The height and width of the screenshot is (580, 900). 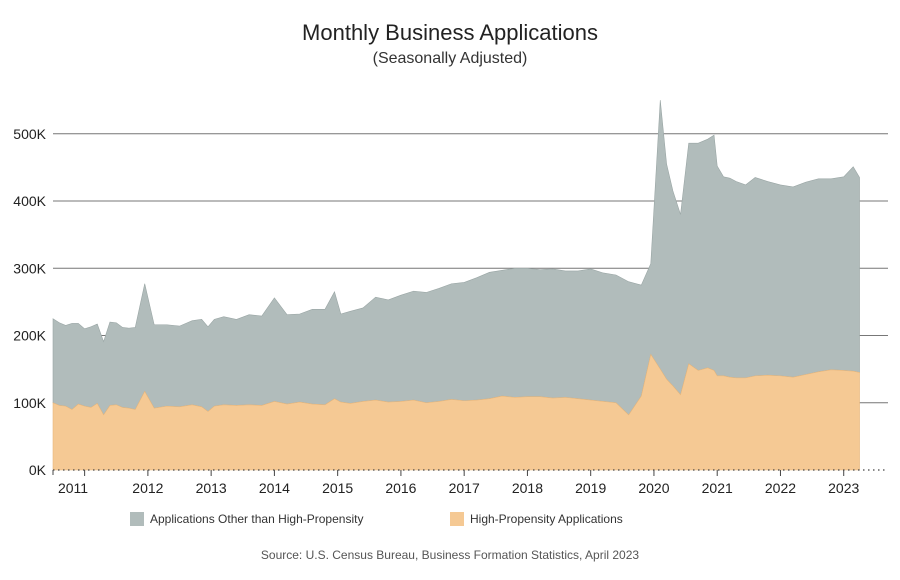 I want to click on y-tick-label: 200K, so click(x=29, y=336).